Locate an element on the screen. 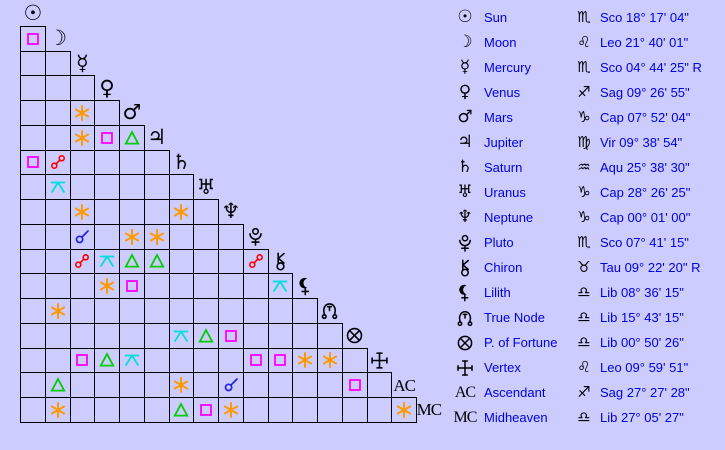 The height and width of the screenshot is (450, 725). jupiter-icon: ♃ is located at coordinates (465, 142).